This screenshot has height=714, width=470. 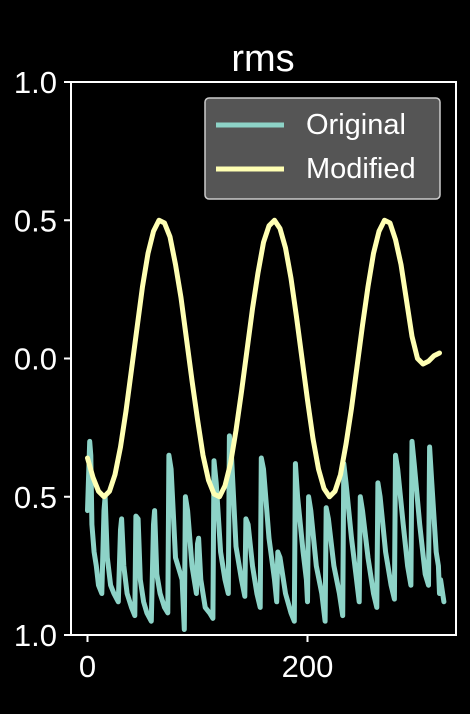 What do you see at coordinates (262, 59) in the screenshot?
I see `chart-title: rms` at bounding box center [262, 59].